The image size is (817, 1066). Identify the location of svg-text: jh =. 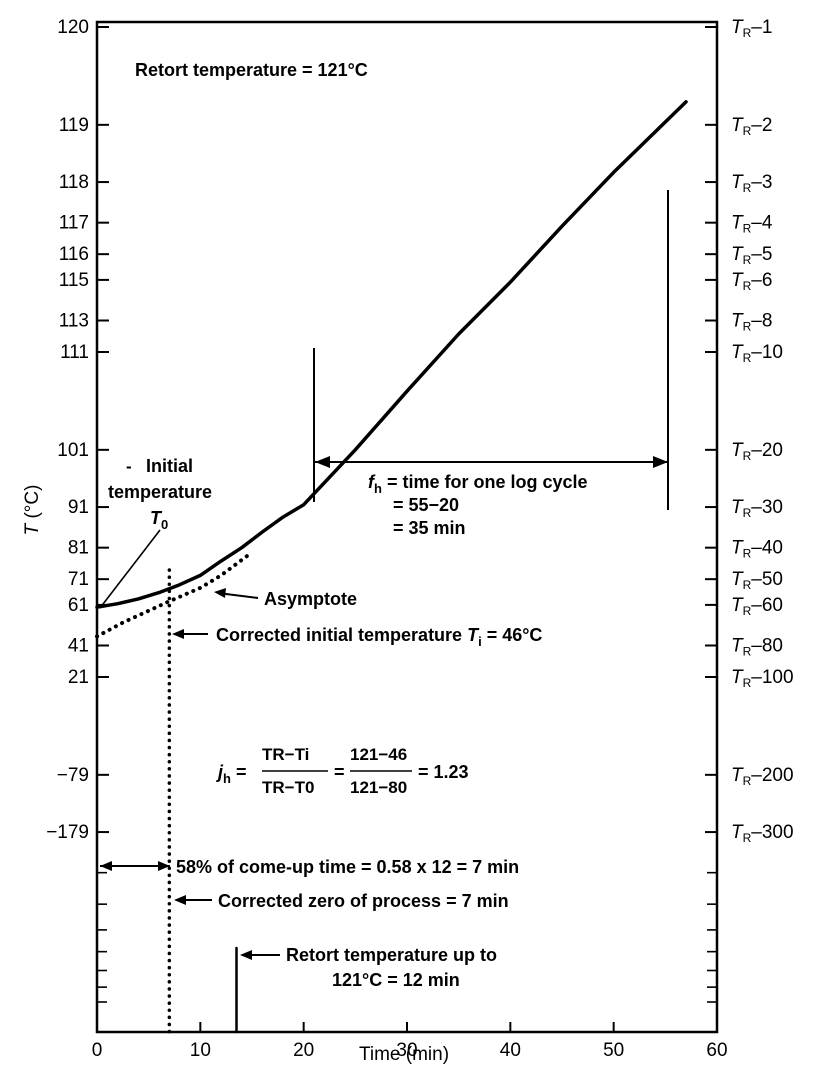
(231, 774).